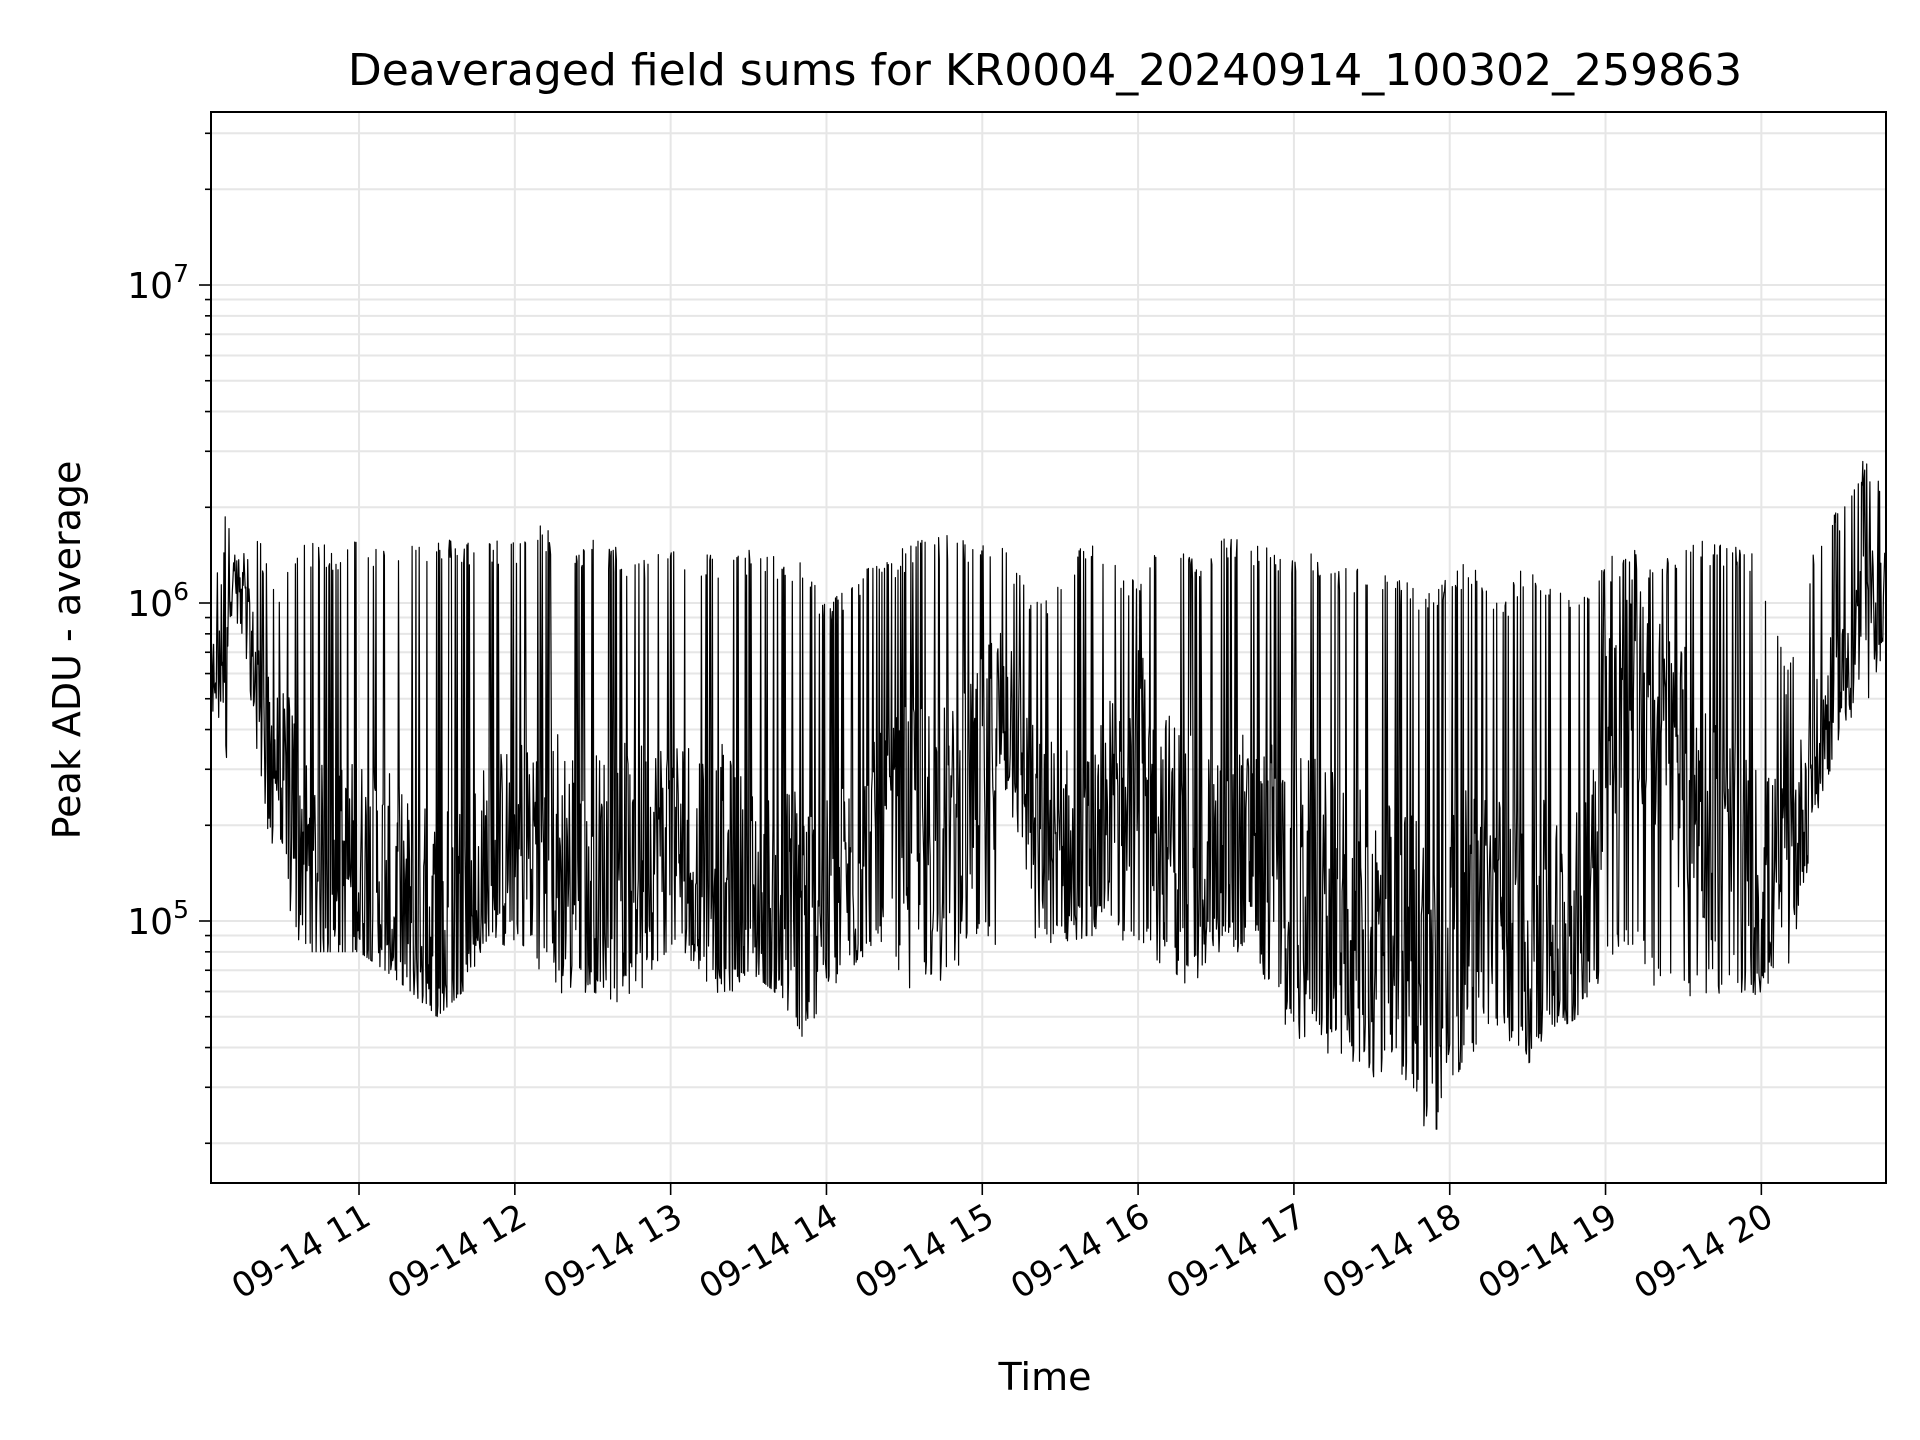  Describe the element at coordinates (67, 650) in the screenshot. I see `y-axis-label: Peak ADU - average` at that location.